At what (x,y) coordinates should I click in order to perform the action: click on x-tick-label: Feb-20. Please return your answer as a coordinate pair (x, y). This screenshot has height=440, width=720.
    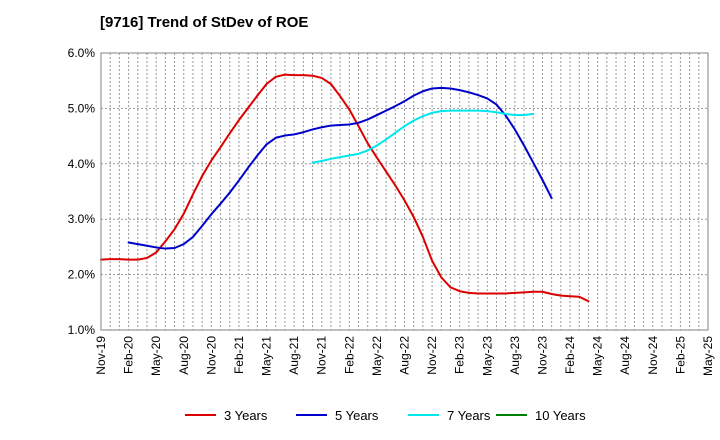
    Looking at the image, I should click on (129, 355).